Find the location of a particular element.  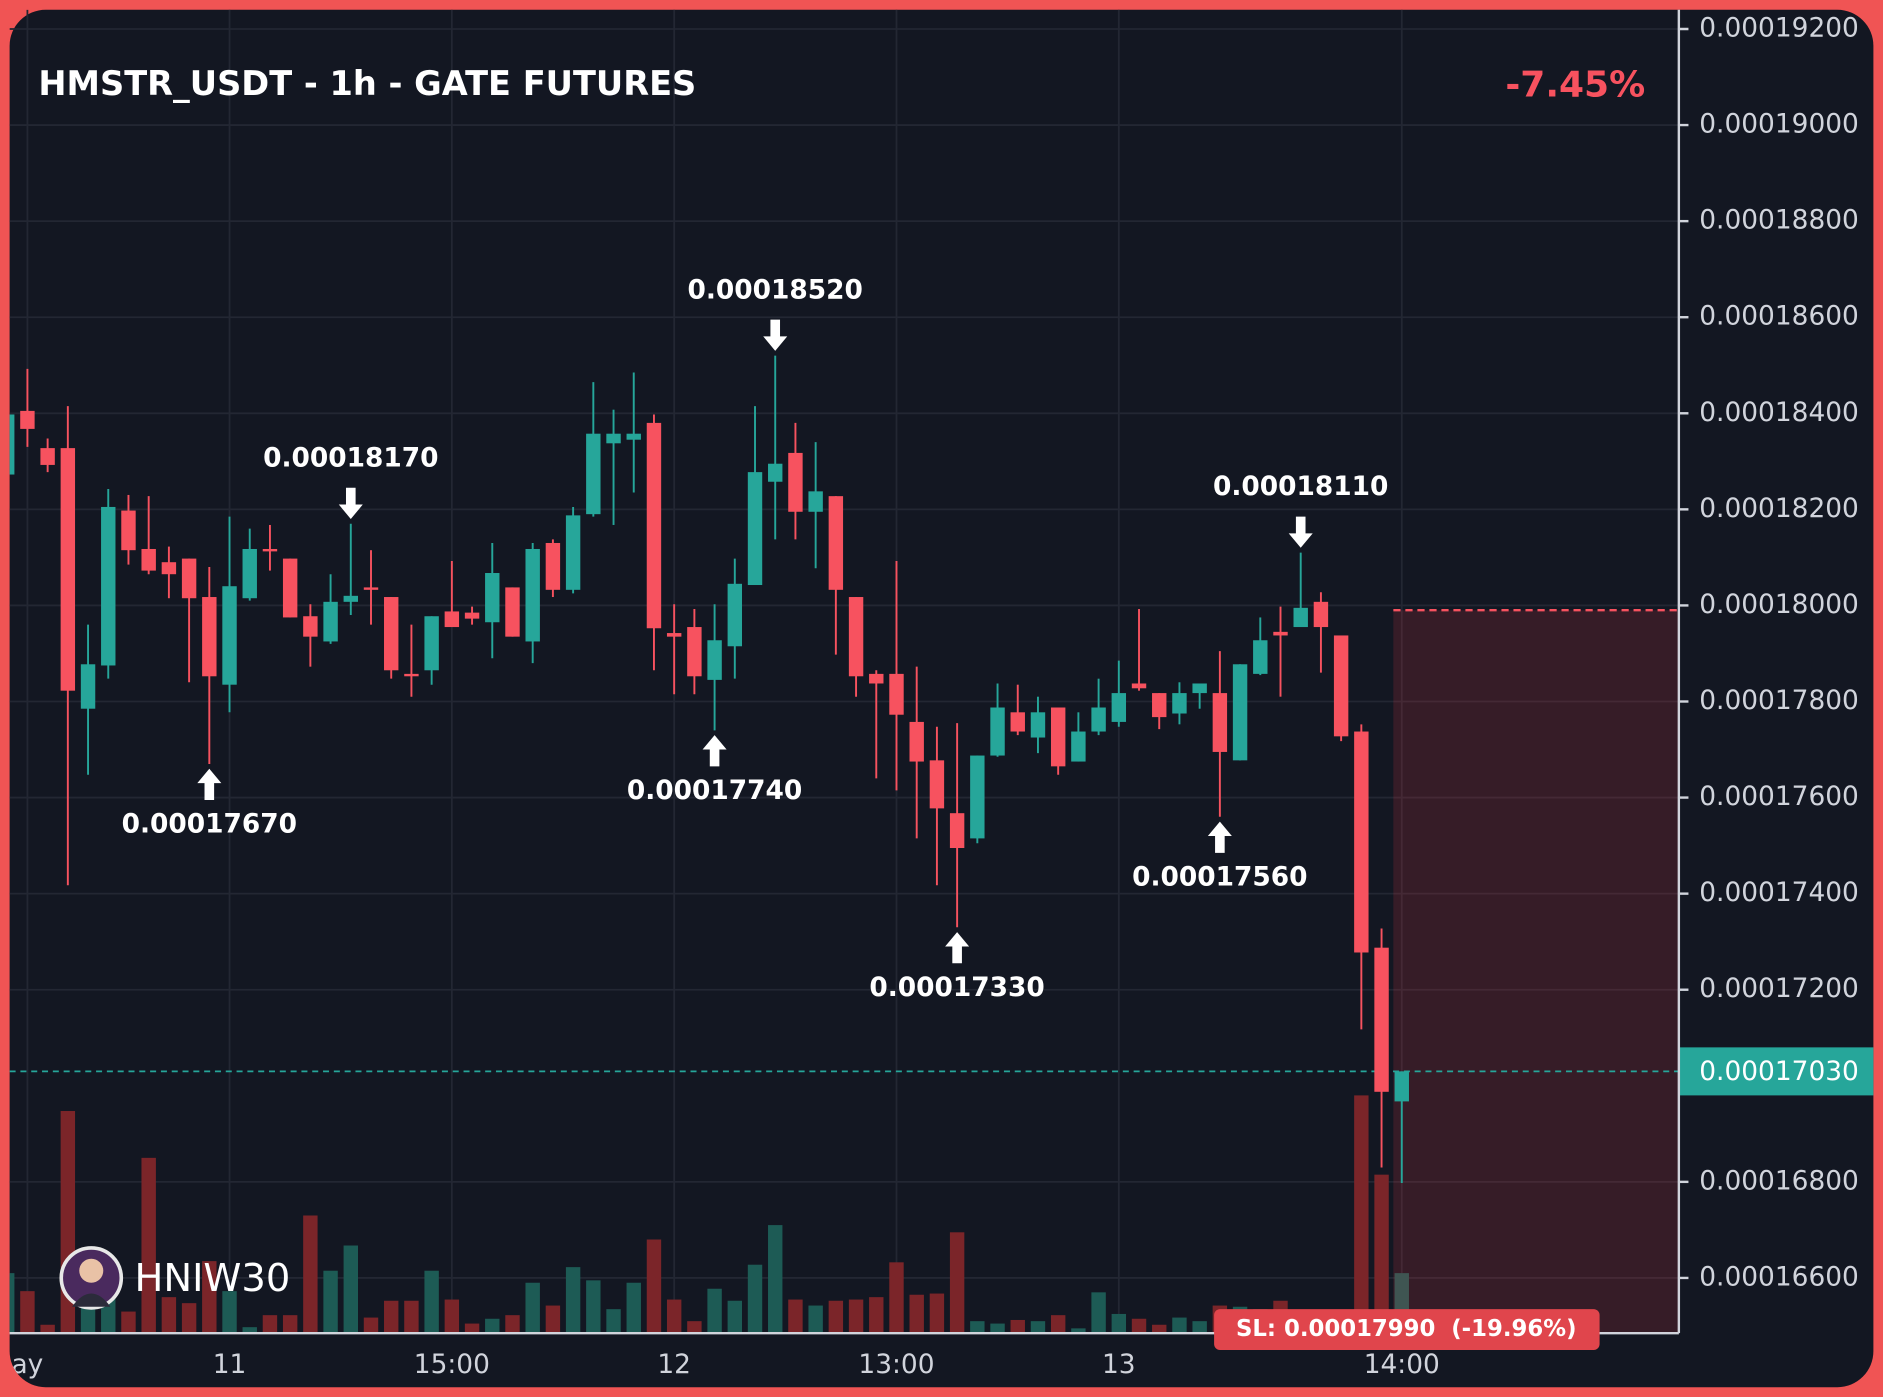

y-tick-label: 0.00019200 is located at coordinates (1779, 28).